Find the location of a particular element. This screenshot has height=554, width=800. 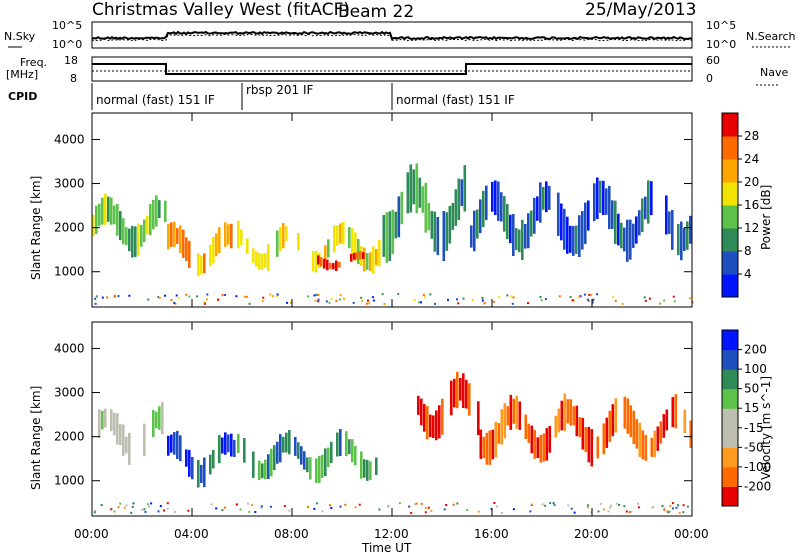

cpid-segment-label: rbsp 201 IF is located at coordinates (279, 90).